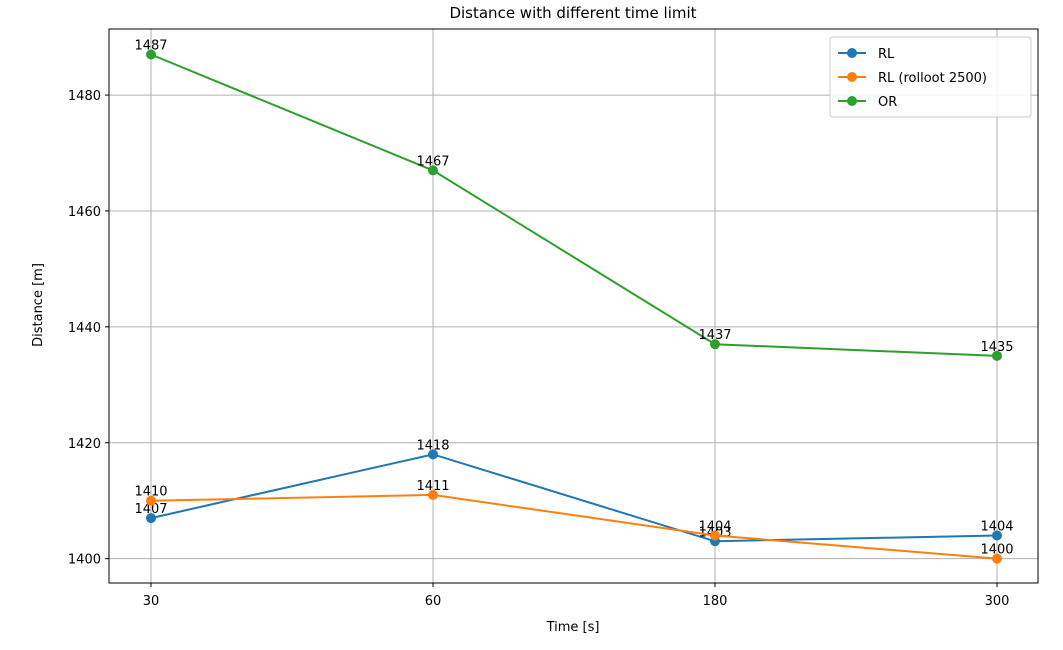 The height and width of the screenshot is (650, 1063). Describe the element at coordinates (84, 212) in the screenshot. I see `y-tick-label: 1460` at that location.